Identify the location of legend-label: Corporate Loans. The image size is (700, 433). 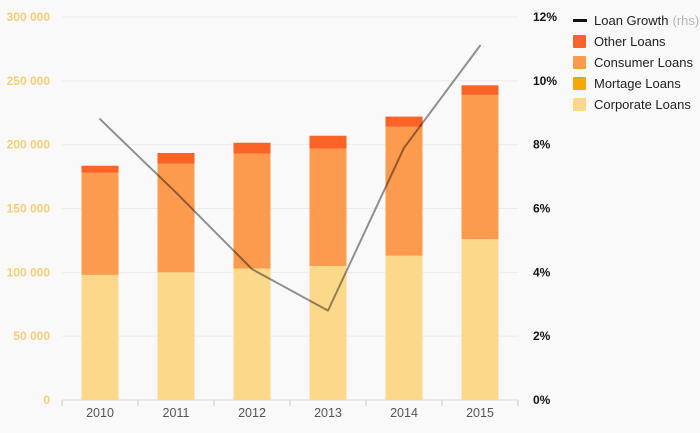
(642, 104).